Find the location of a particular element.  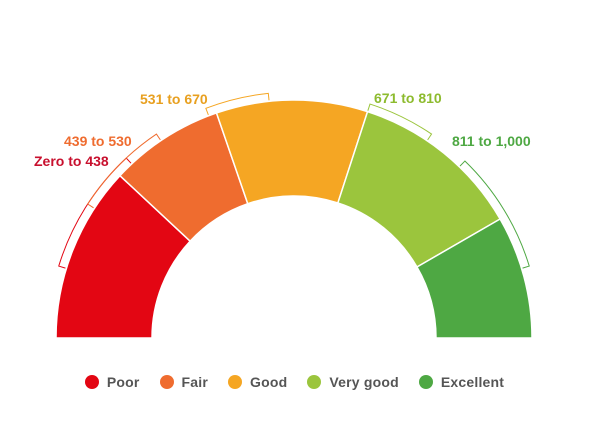

legend-item-excellent: Excellent is located at coordinates (461, 382).